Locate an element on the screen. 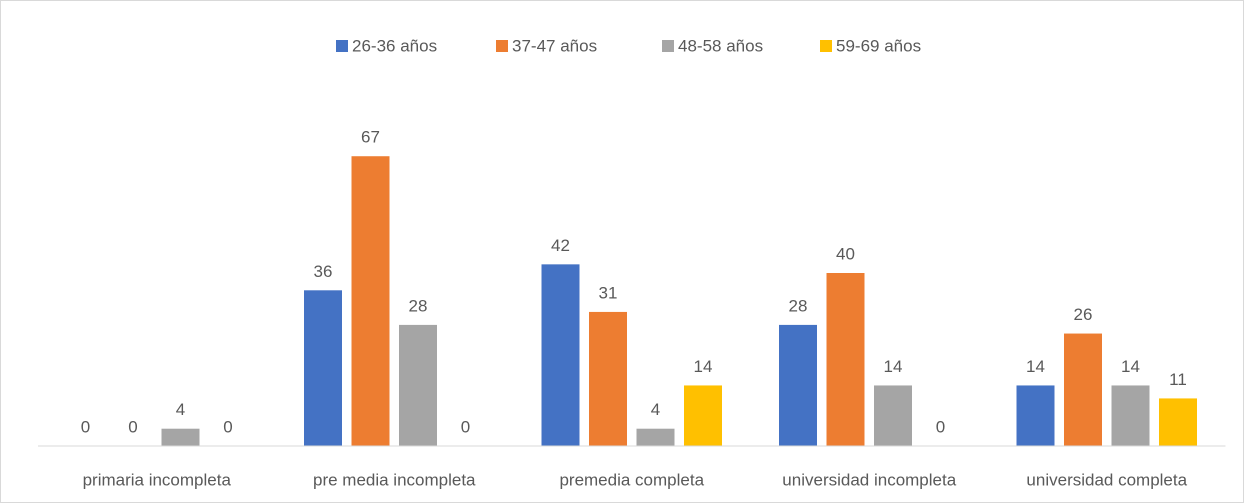 The height and width of the screenshot is (504, 1245). data-label: 67 is located at coordinates (370, 137).